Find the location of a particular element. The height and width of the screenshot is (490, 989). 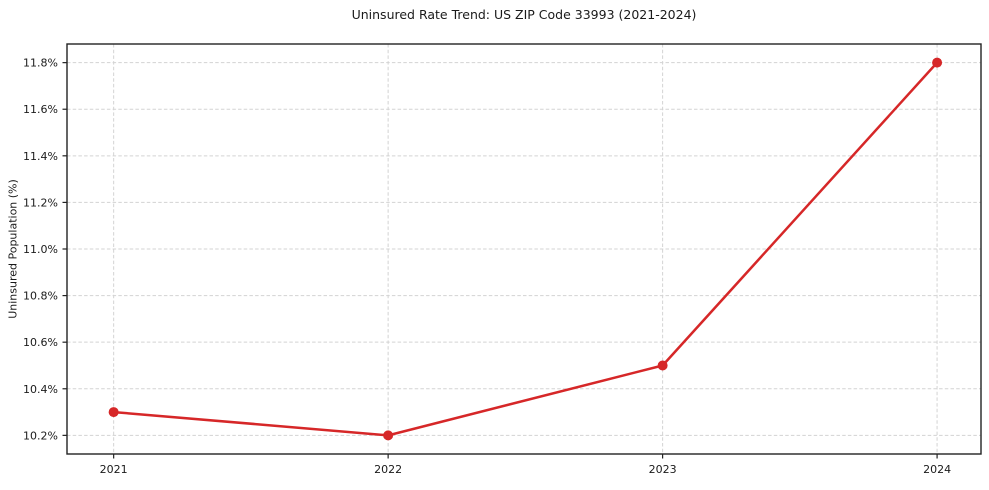

y-tick-label: 11.2% is located at coordinates (40, 202).